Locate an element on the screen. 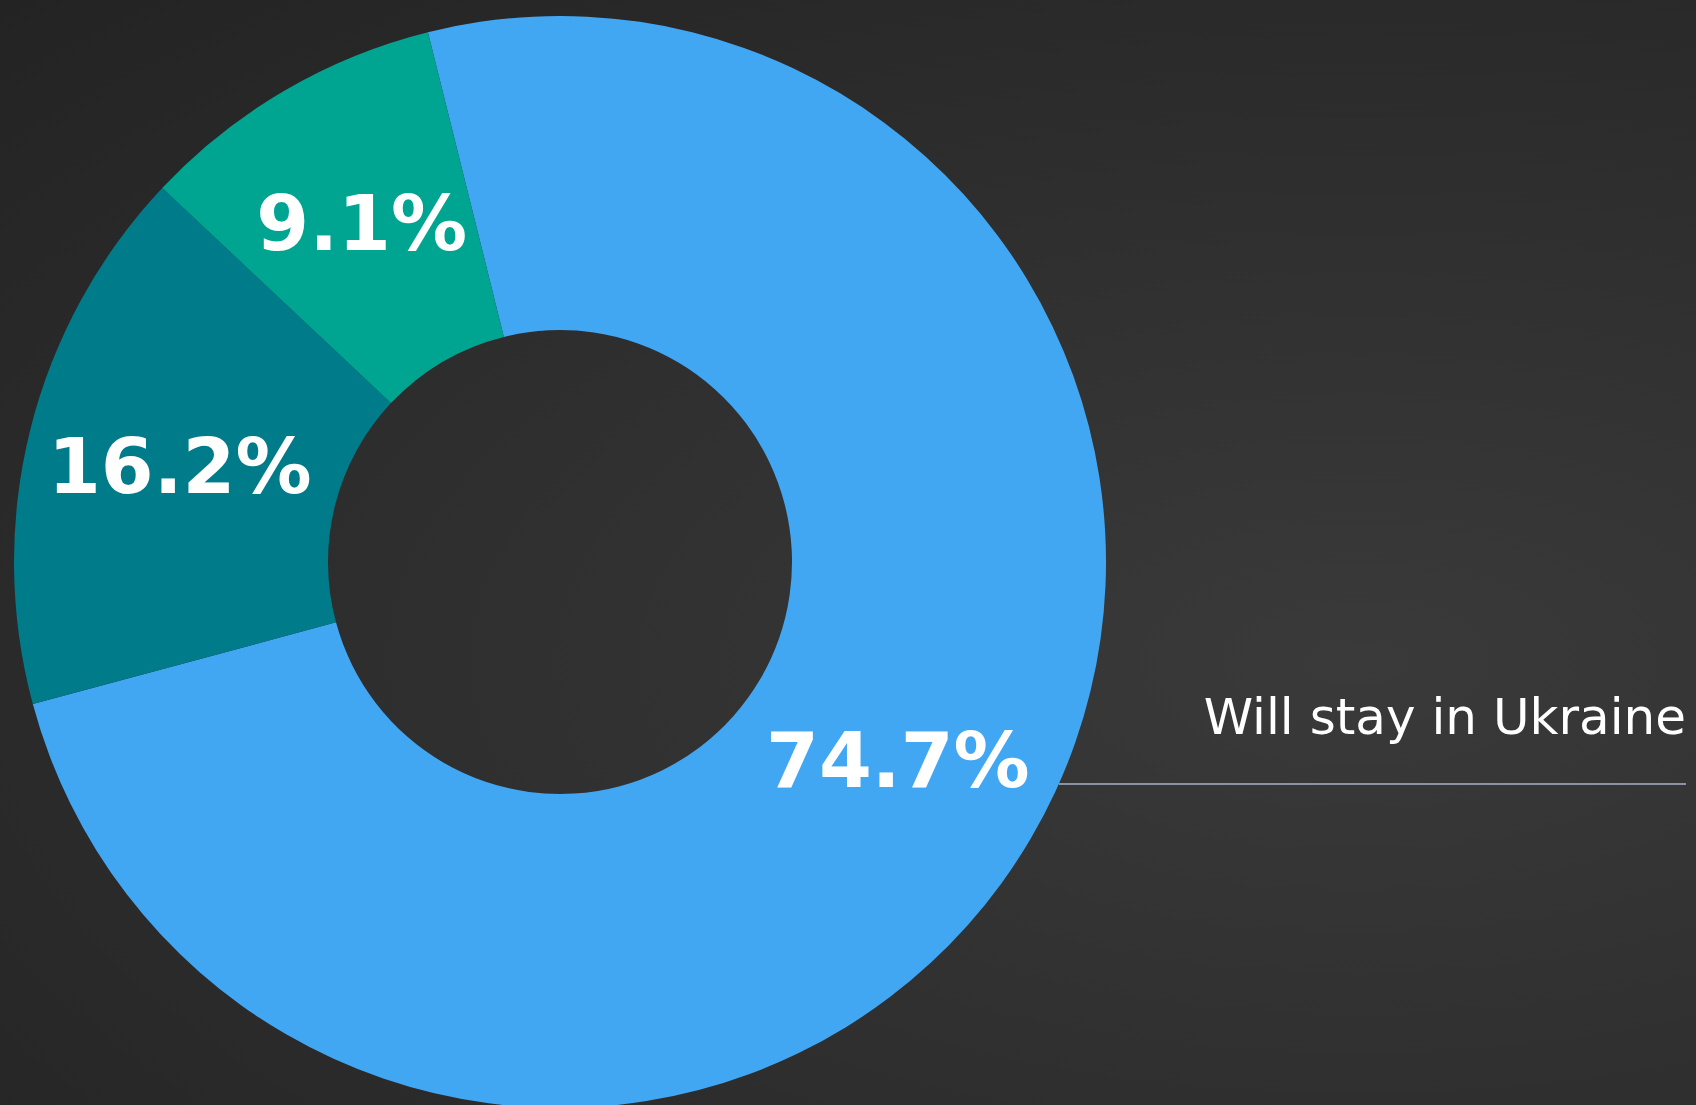 The height and width of the screenshot is (1105, 1696). data-label: 9.1% is located at coordinates (362, 224).